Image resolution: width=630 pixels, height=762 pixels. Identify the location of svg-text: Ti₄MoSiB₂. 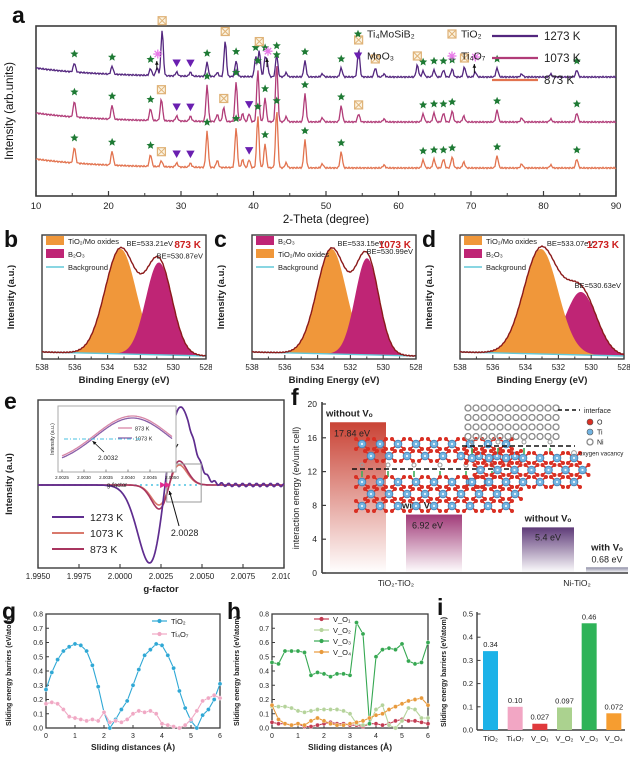
(391, 35).